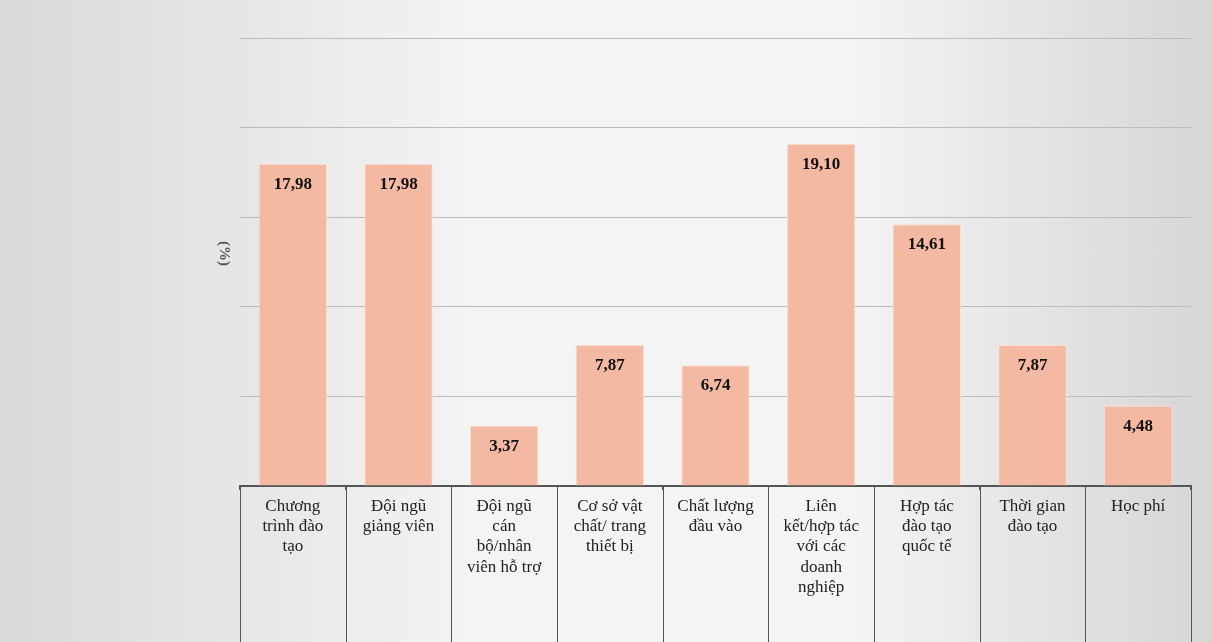  Describe the element at coordinates (293, 525) in the screenshot. I see `x-tick-label: Chương trình đào tạo` at that location.